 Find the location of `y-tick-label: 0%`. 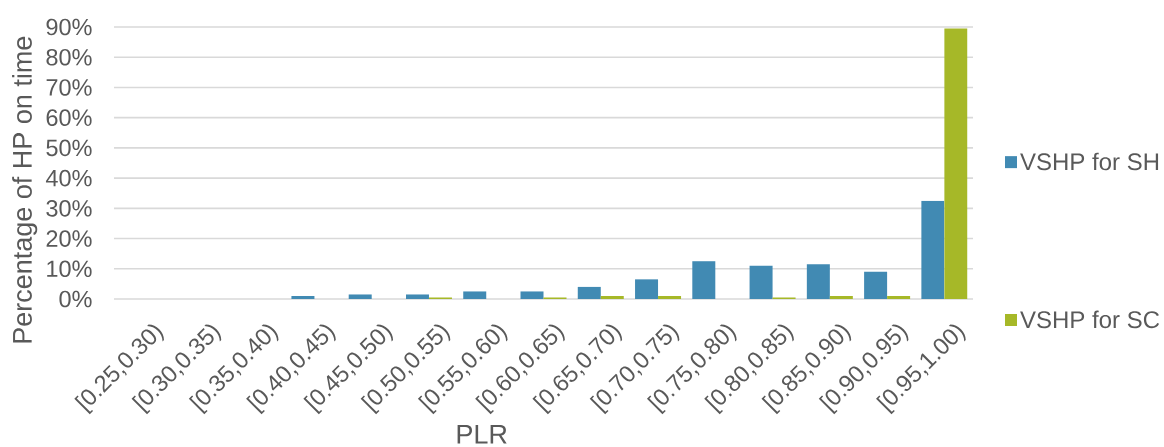

y-tick-label: 0% is located at coordinates (75, 299).